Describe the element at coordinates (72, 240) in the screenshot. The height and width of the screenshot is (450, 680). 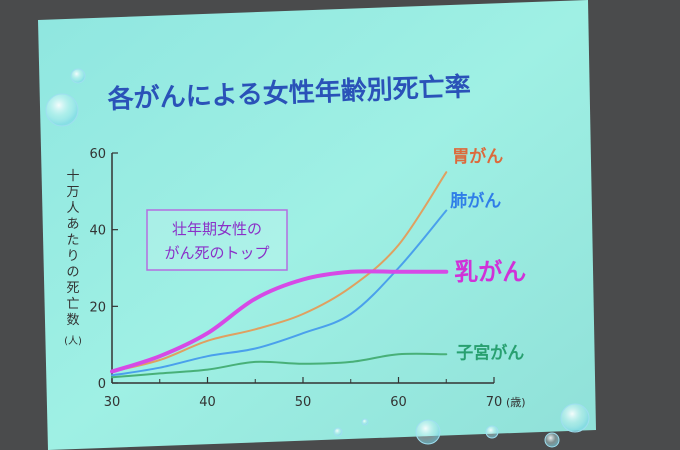
I see `y-axis-label-char: た` at that location.